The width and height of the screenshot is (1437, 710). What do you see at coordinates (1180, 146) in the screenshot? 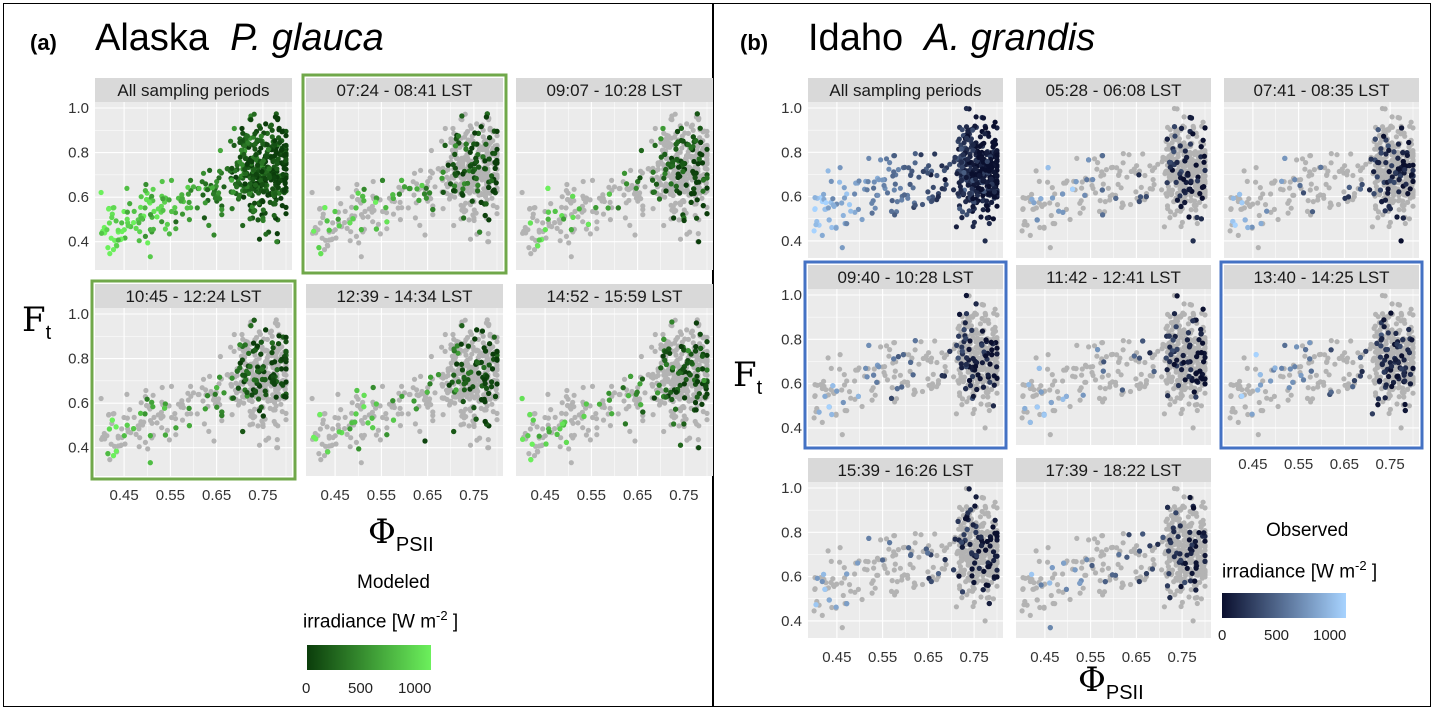
I see `facet-b-2-highlight-point` at bounding box center [1180, 146].